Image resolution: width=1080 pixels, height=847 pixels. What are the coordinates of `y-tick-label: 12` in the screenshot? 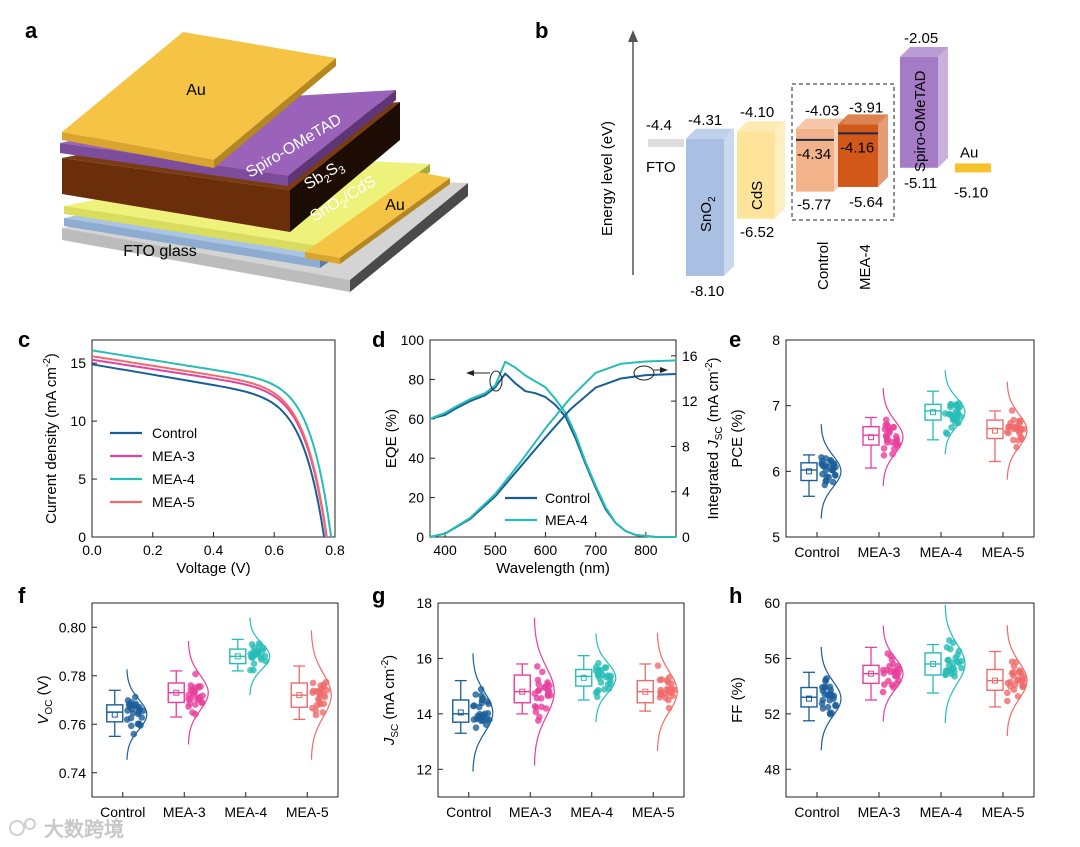 It's located at (424, 769).